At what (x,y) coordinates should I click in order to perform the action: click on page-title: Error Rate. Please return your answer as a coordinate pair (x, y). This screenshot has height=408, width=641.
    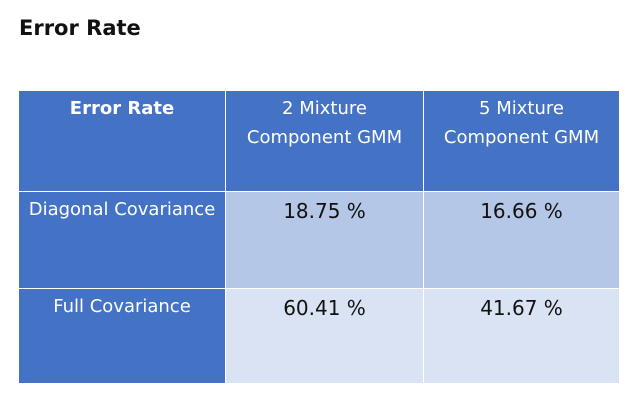
    Looking at the image, I should click on (80, 28).